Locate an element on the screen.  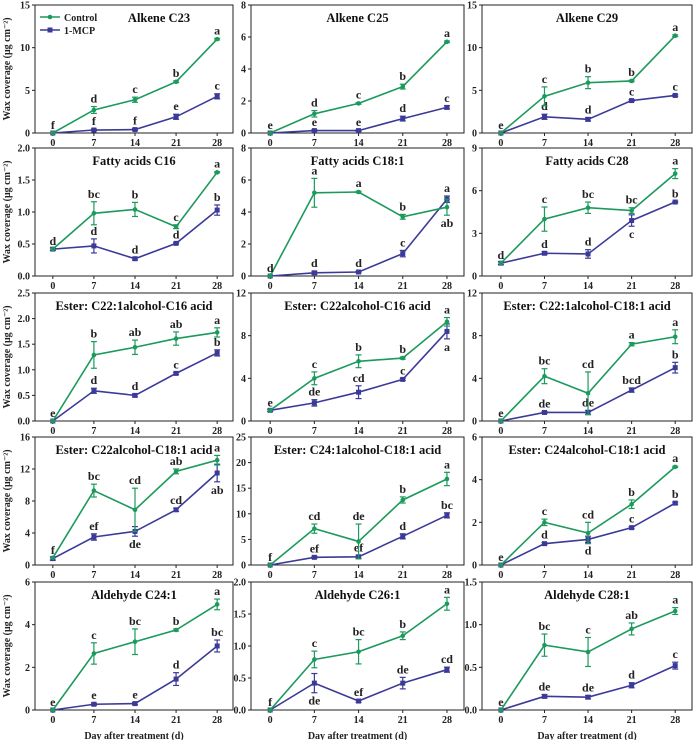
significance-letter: bcd is located at coordinates (631, 380).